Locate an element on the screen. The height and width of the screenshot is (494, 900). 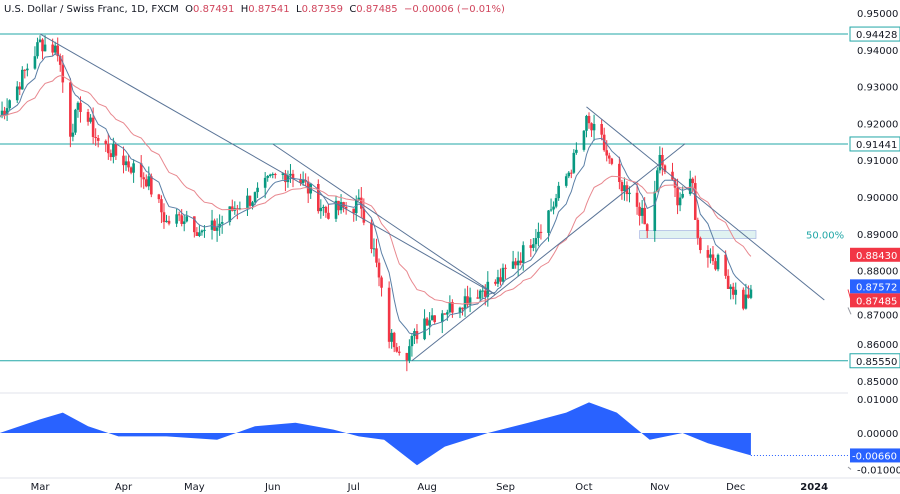
price-badge-label: 0.87485 is located at coordinates (876, 301).